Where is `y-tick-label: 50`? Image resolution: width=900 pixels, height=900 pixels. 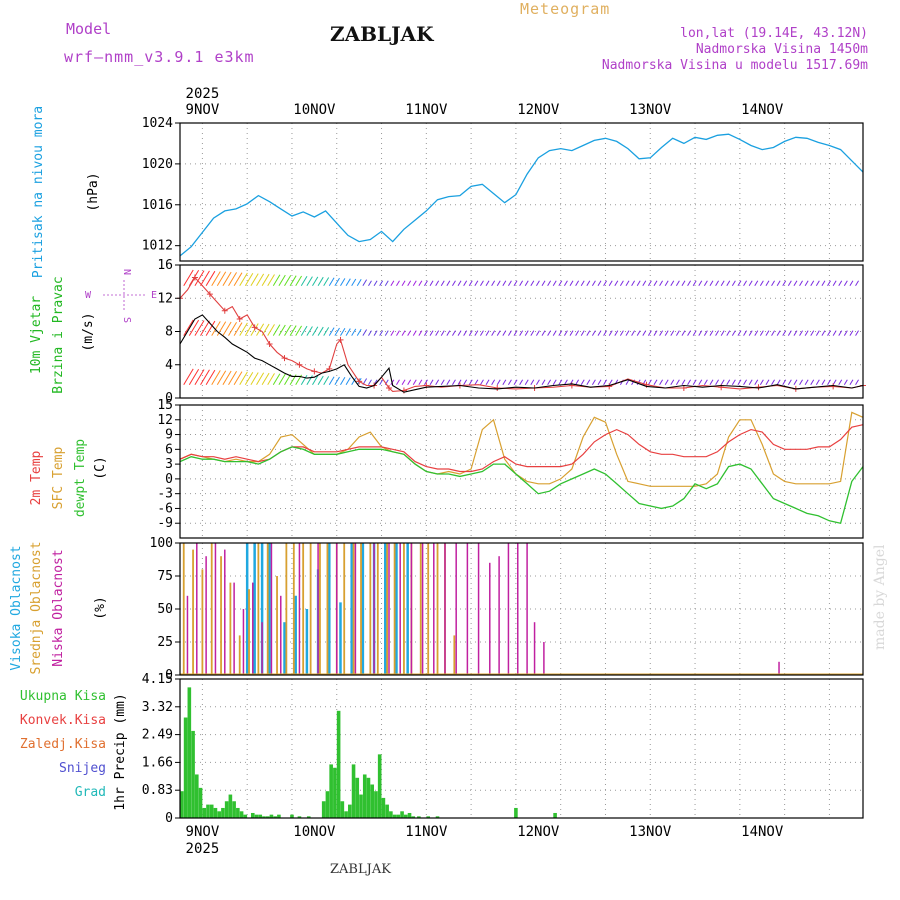 y-tick-label: 50 is located at coordinates (165, 609).